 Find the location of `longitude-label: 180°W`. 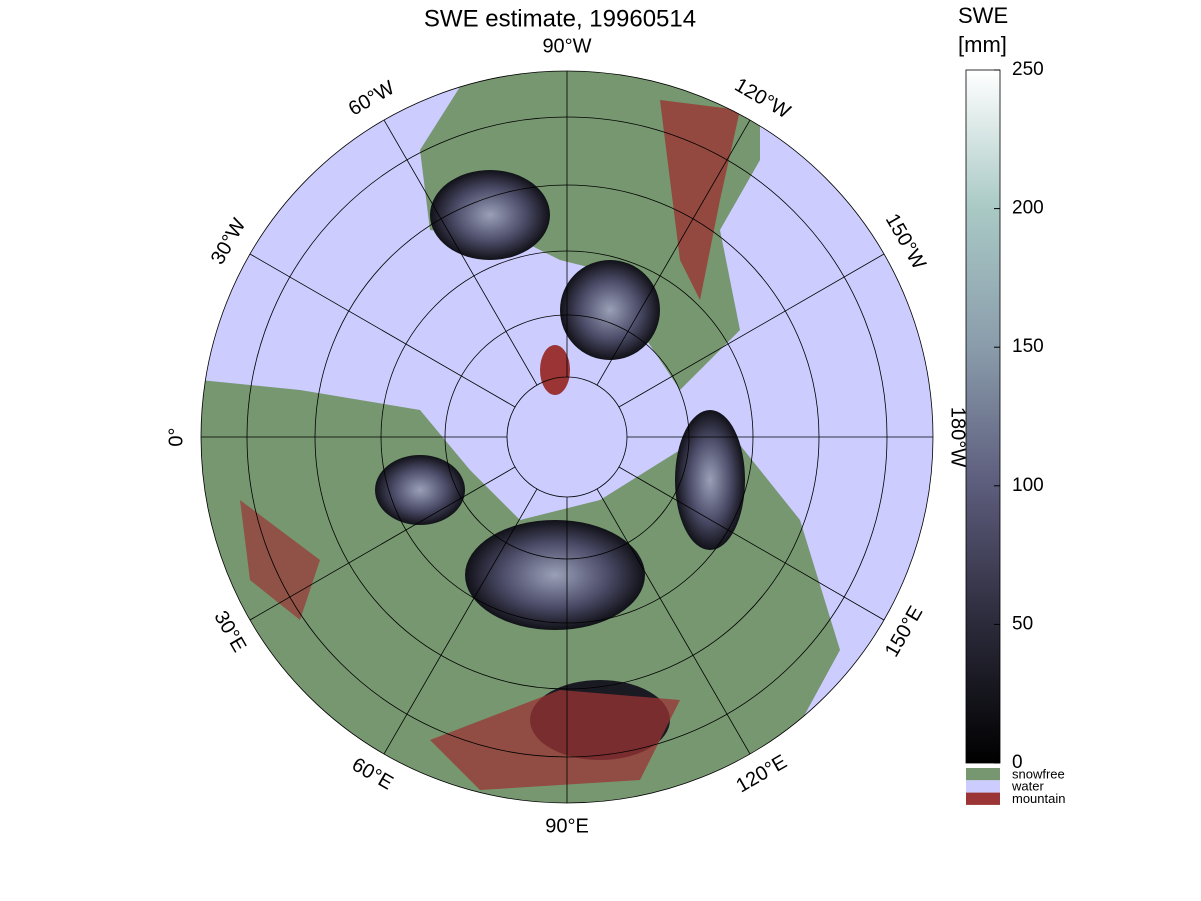

longitude-label: 180°W is located at coordinates (958, 437).